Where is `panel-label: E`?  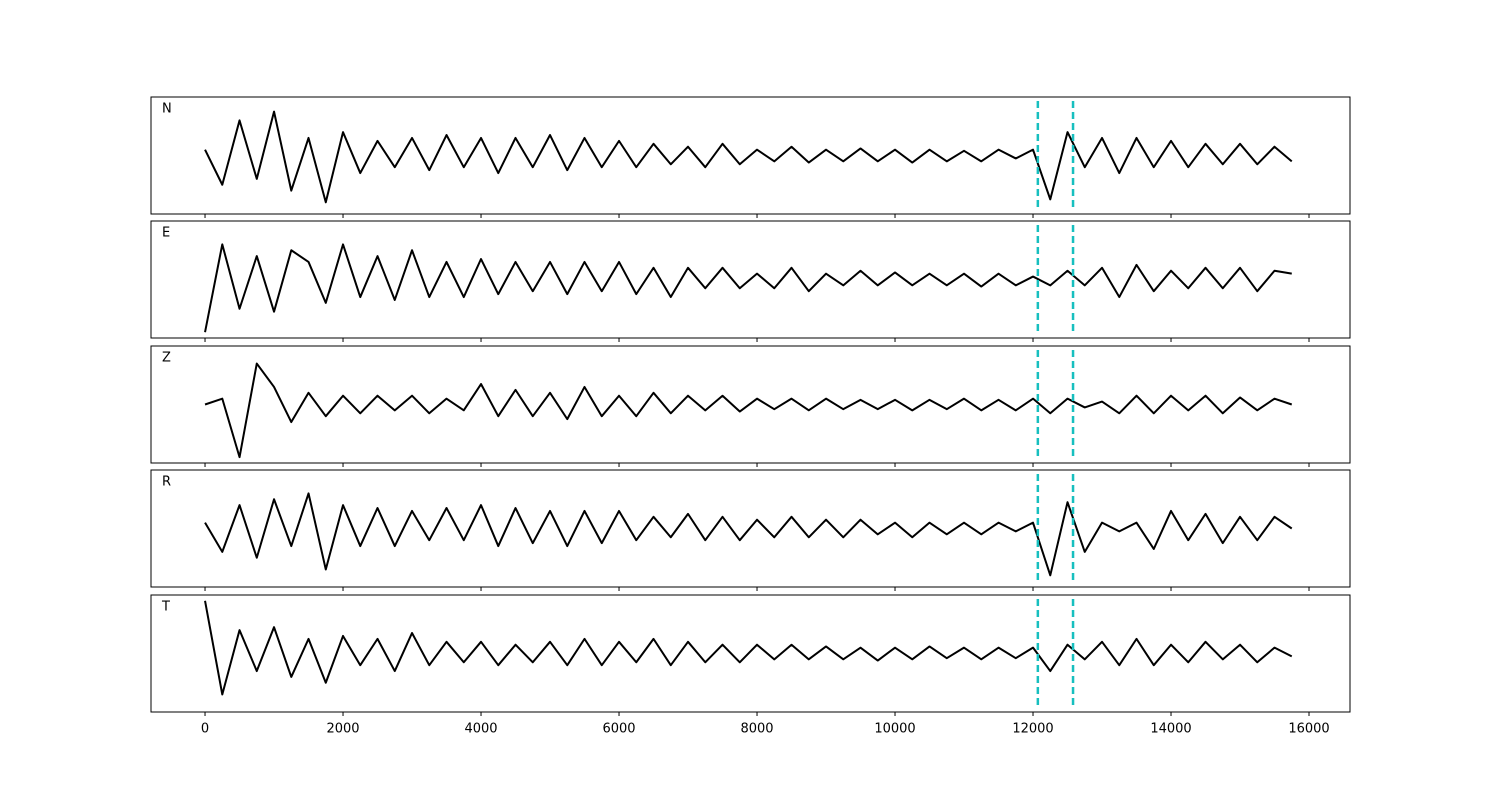 panel-label: E is located at coordinates (166, 233).